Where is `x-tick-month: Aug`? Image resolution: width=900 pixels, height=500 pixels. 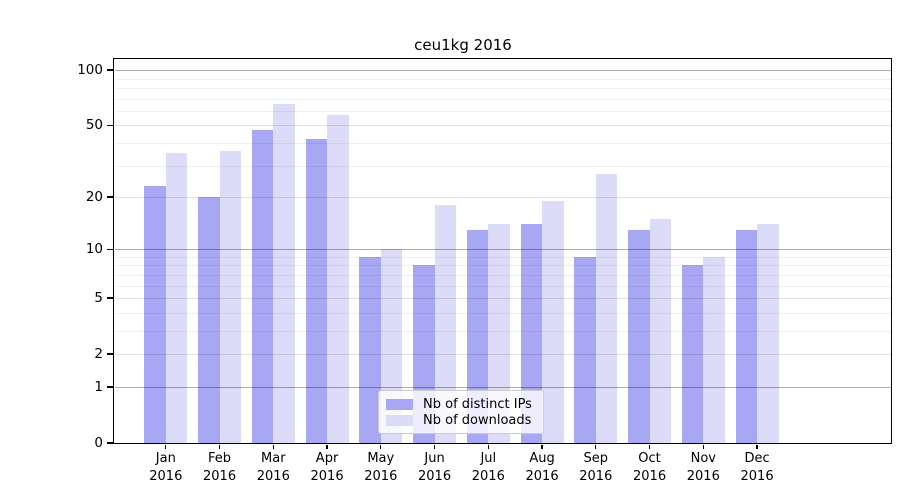 x-tick-month: Aug is located at coordinates (542, 458).